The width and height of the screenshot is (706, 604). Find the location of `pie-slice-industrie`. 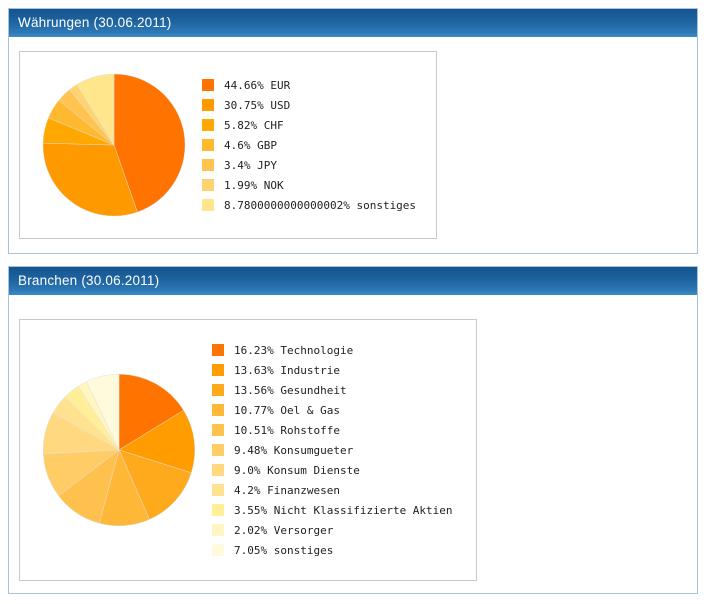

pie-slice-industrie is located at coordinates (157, 441).